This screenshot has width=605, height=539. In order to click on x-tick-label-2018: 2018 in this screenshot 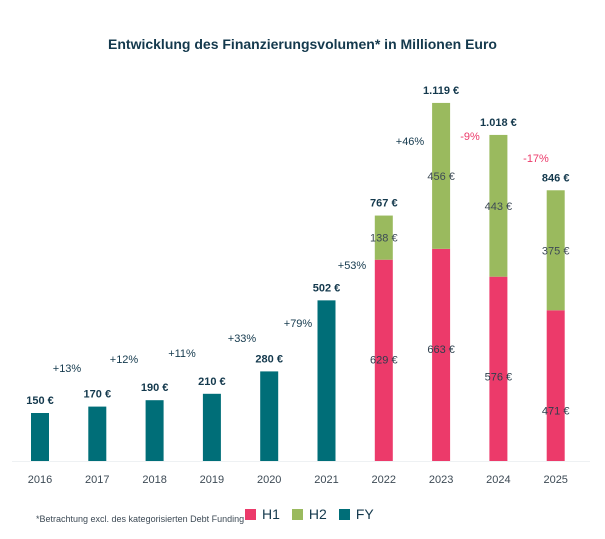, I will do `click(154, 480)`.